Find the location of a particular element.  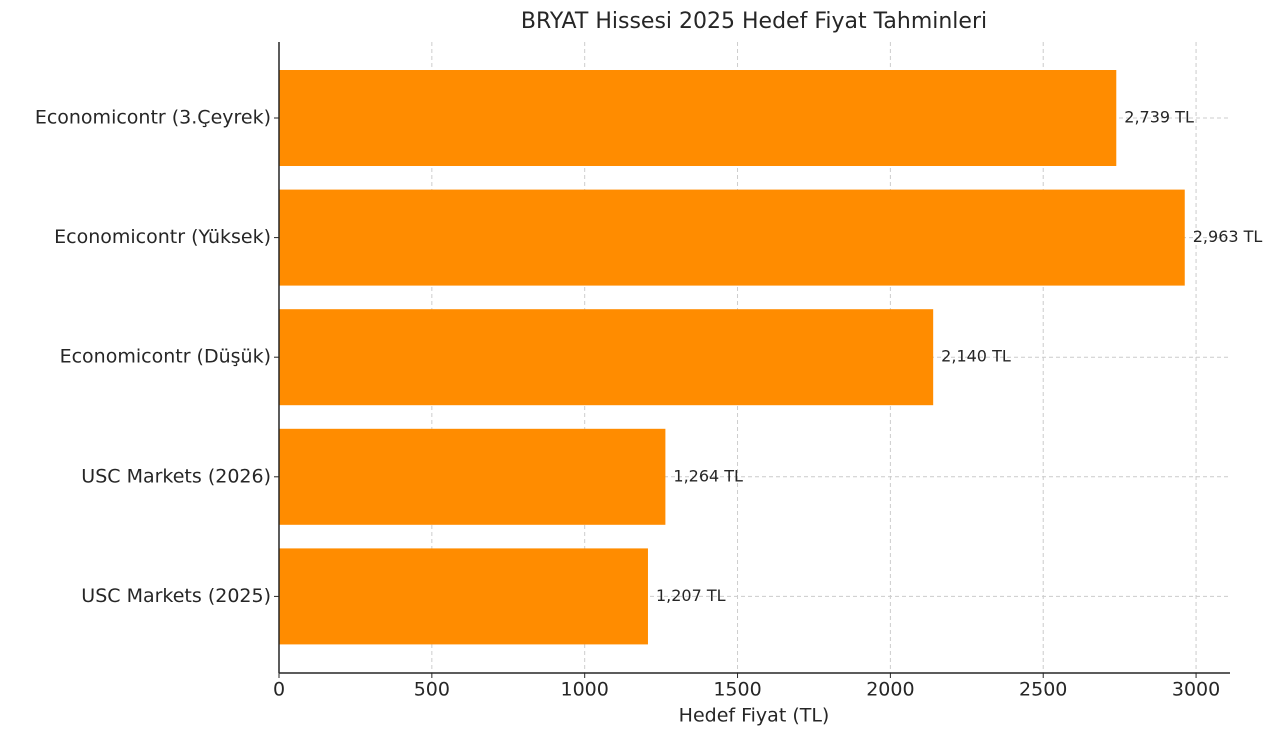

value-label: 1,264 TL is located at coordinates (708, 475).